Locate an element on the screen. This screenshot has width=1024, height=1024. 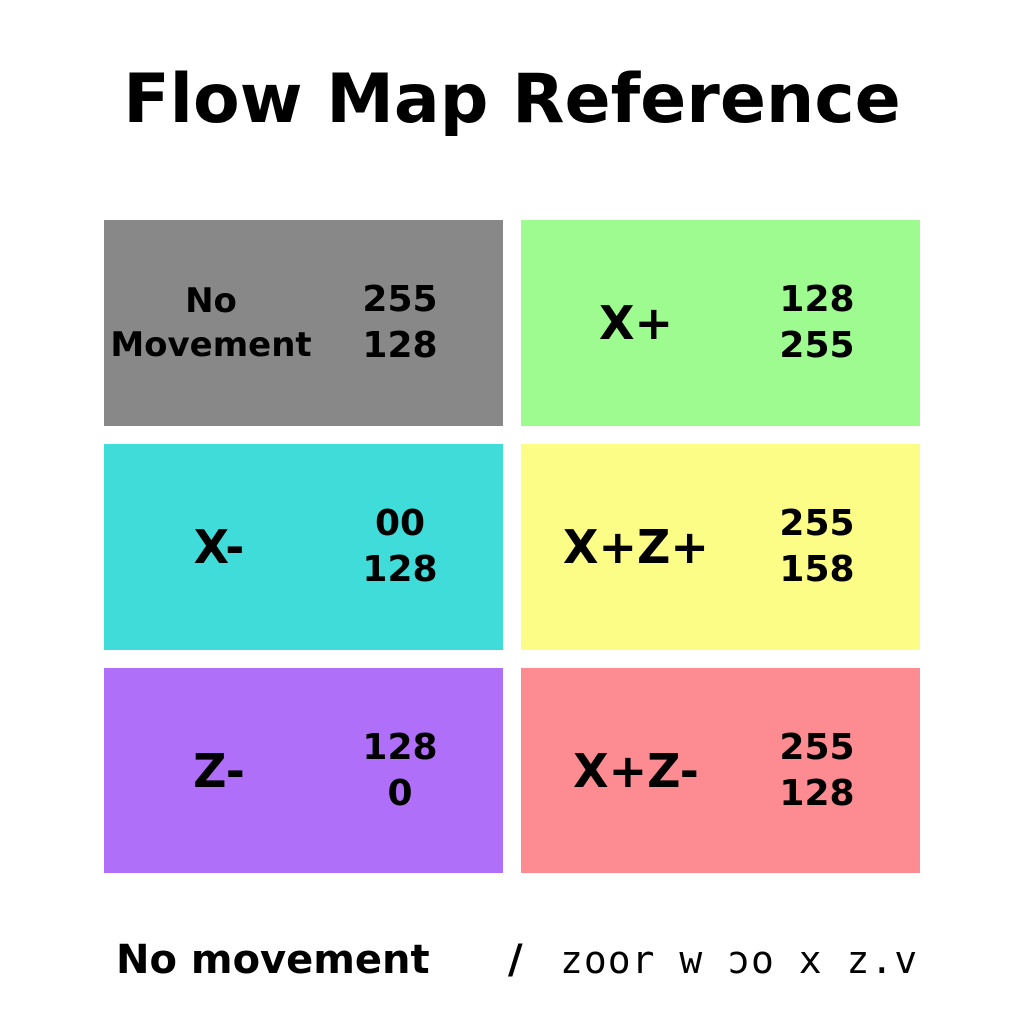
footer-left-text: No movement is located at coordinates (273, 960).